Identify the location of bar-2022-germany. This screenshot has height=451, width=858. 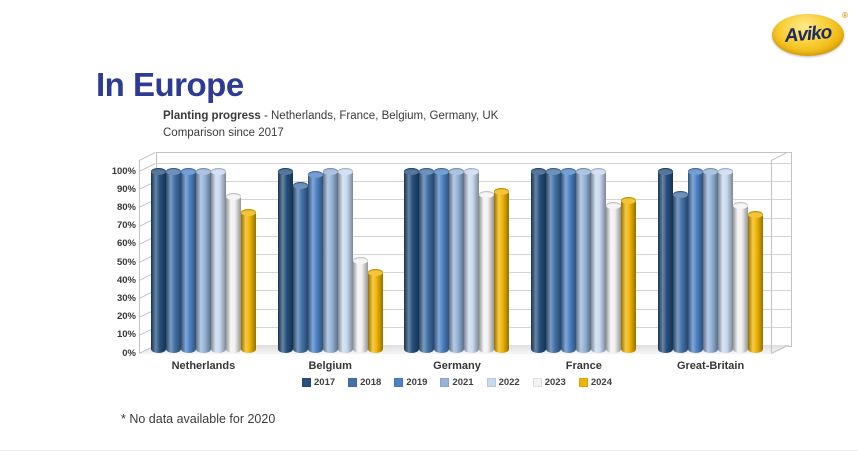
(472, 260).